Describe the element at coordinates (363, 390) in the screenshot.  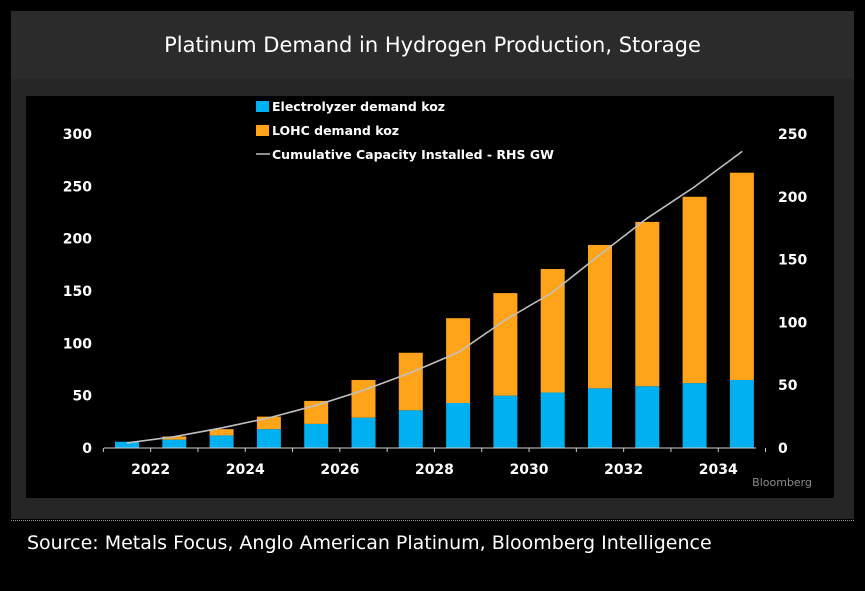
I see `cumulative-point-2027` at that location.